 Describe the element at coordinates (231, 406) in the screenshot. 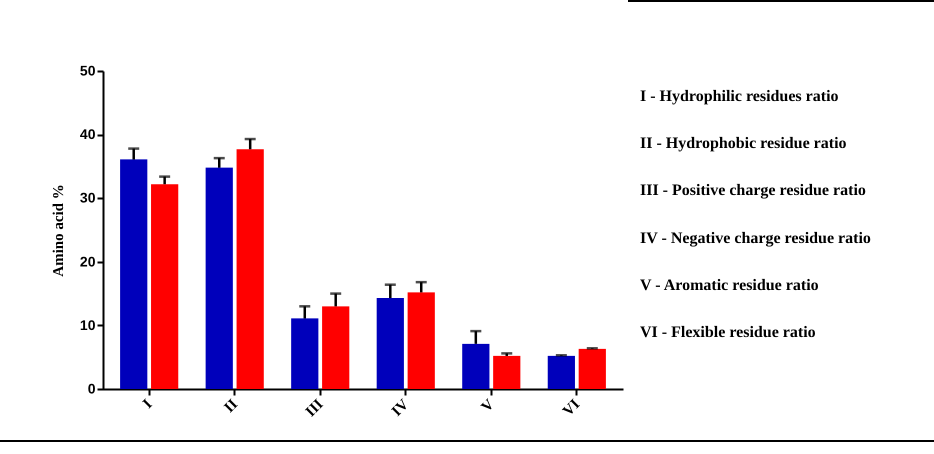

I see `x-tick-label: II` at that location.